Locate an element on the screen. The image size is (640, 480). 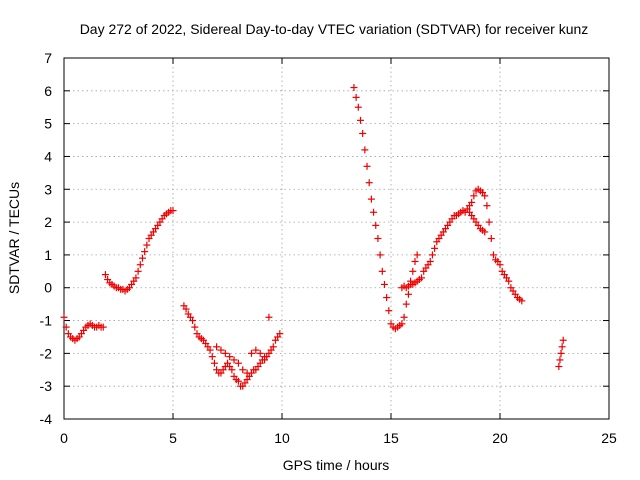
y-tick-label: -1 is located at coordinates (46, 321).